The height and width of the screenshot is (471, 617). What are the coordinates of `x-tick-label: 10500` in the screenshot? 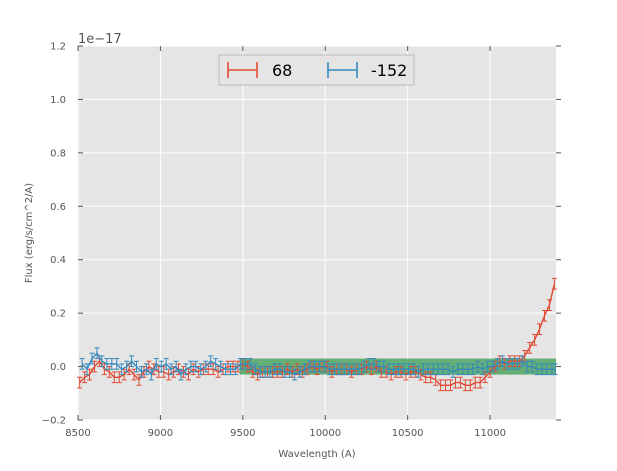 It's located at (408, 433).